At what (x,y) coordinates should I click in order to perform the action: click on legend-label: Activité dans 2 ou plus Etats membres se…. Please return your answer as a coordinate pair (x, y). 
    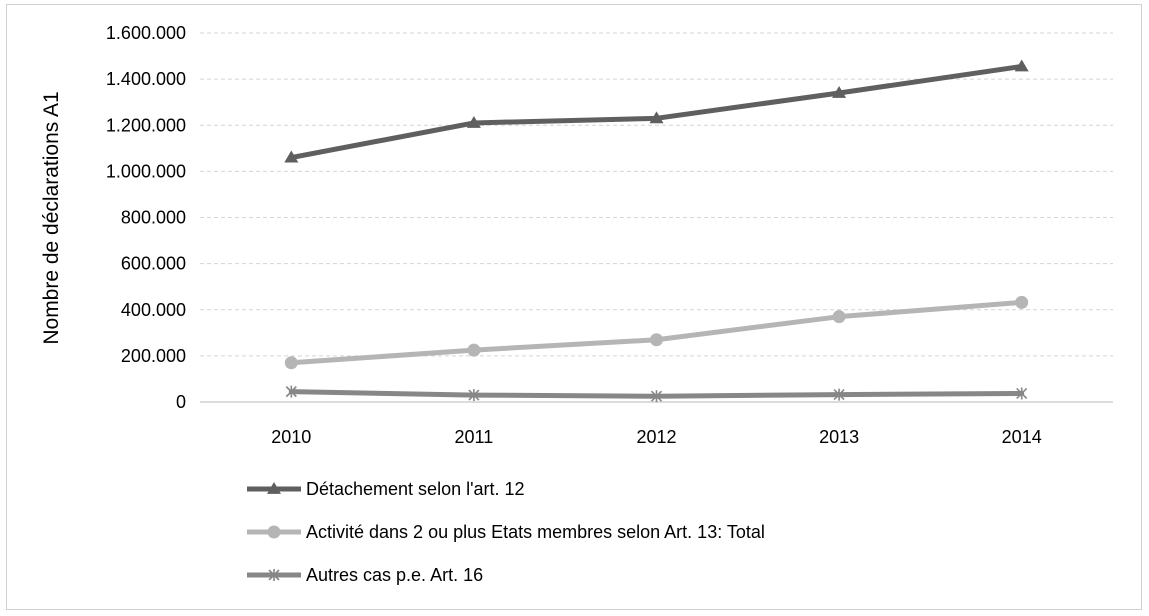
    Looking at the image, I should click on (535, 532).